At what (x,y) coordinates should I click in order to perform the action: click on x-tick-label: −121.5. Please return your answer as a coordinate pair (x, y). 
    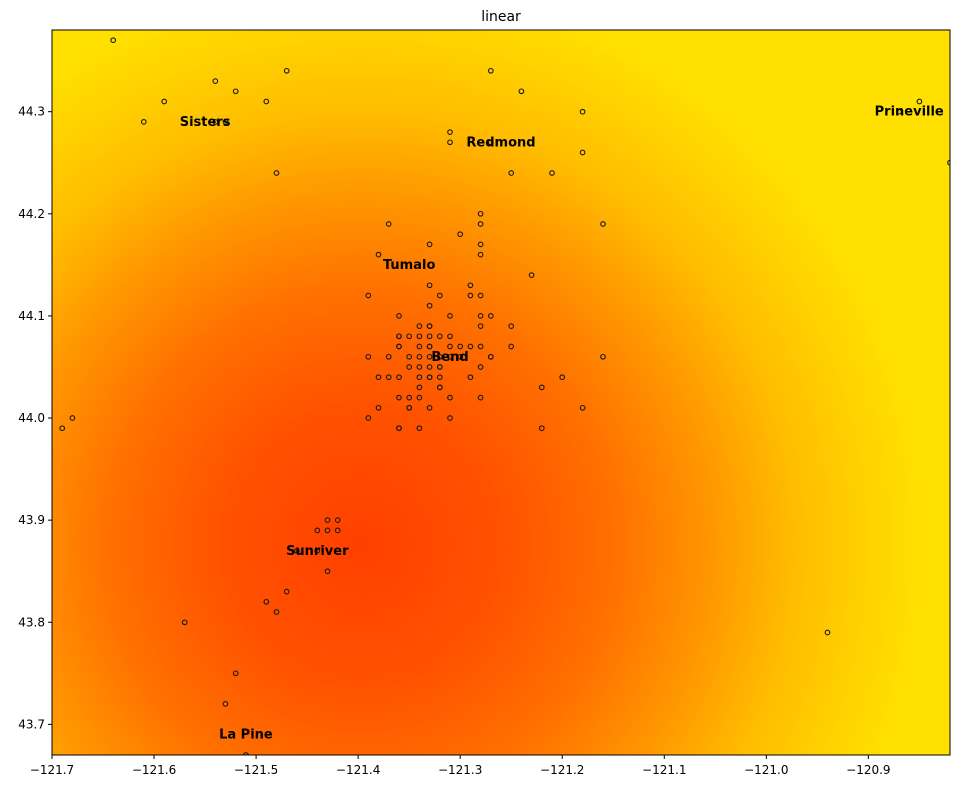
    Looking at the image, I should click on (256, 770).